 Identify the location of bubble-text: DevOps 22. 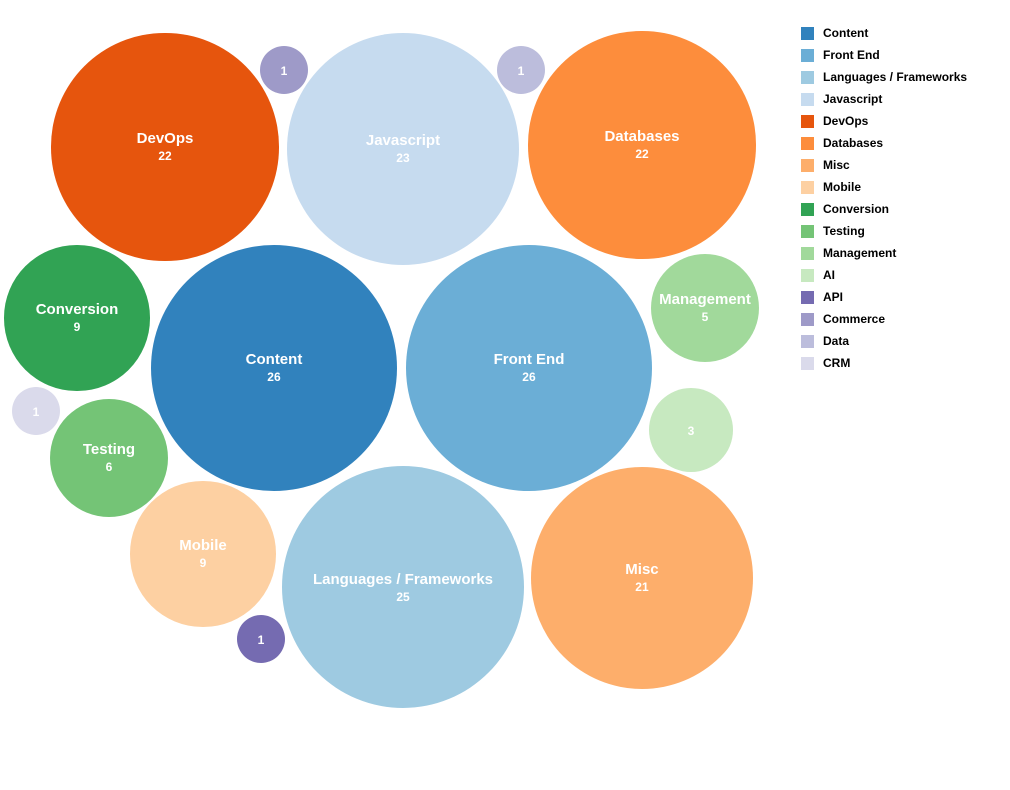
(165, 146).